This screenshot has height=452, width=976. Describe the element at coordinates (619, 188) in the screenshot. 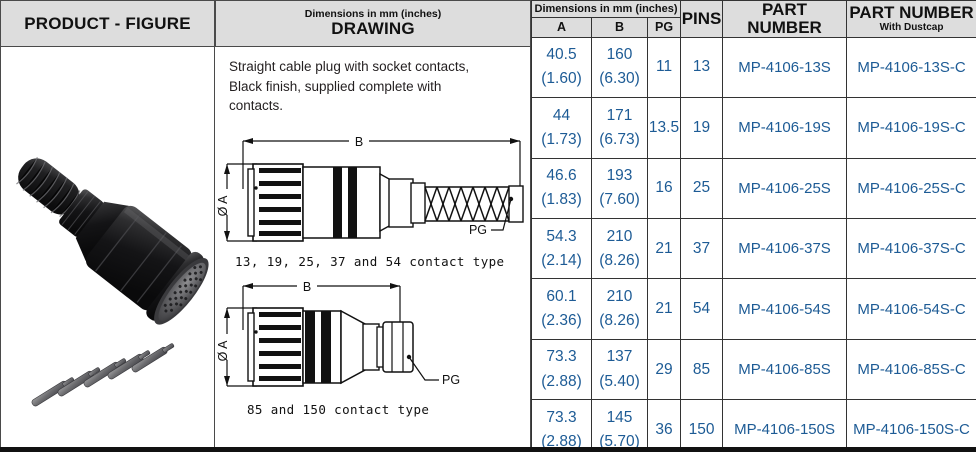

I see `cell-dim-b: 193 (7.60)` at that location.